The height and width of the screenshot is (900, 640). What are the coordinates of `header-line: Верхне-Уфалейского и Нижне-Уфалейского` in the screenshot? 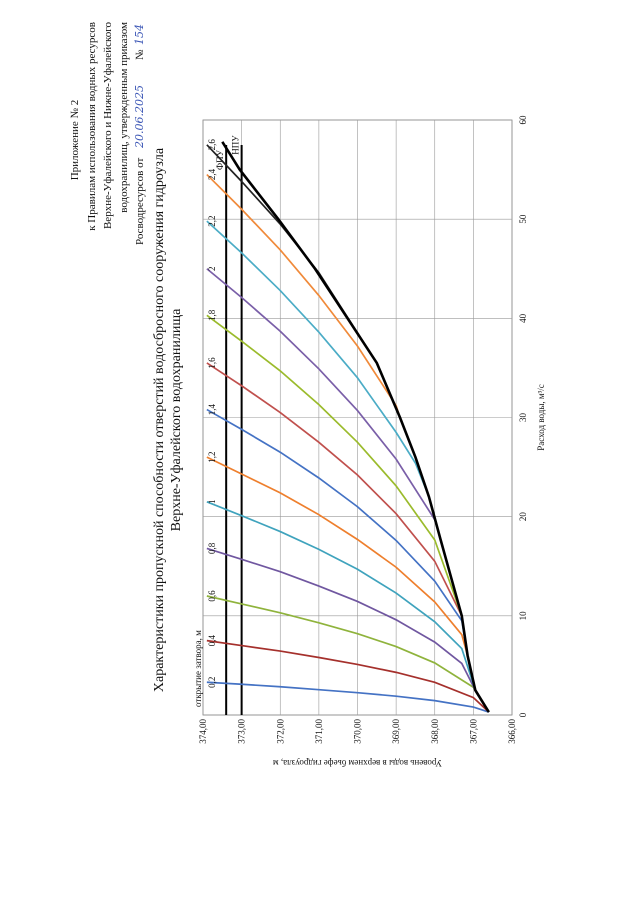 It's located at (108, 126).